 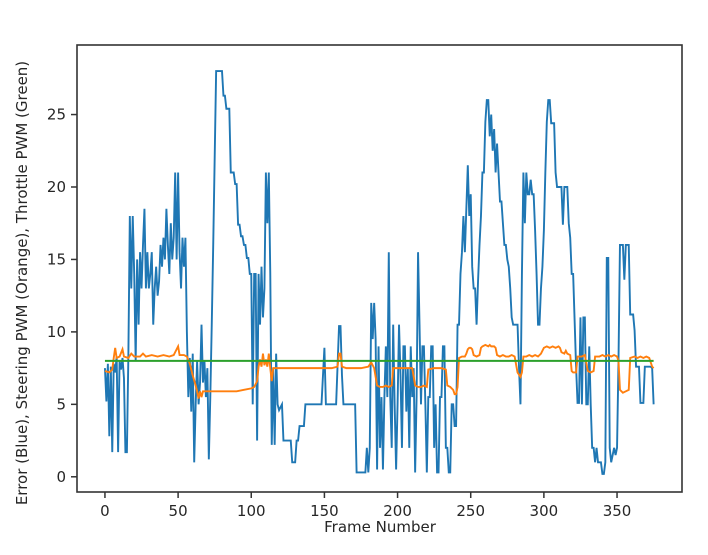 I want to click on x-tick-label: 100, so click(x=251, y=511).